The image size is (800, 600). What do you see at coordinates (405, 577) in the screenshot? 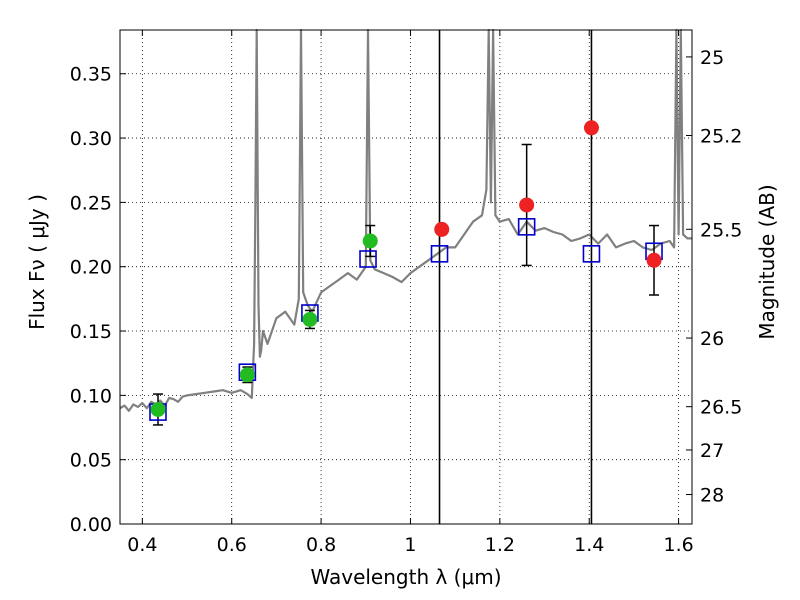
I see `x-axis-label: Wavelength λ (μm)` at bounding box center [405, 577].